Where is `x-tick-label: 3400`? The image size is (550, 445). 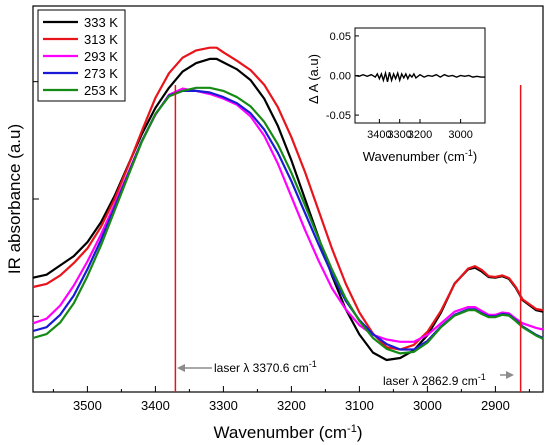
x-tick-label: 3400 is located at coordinates (155, 405).